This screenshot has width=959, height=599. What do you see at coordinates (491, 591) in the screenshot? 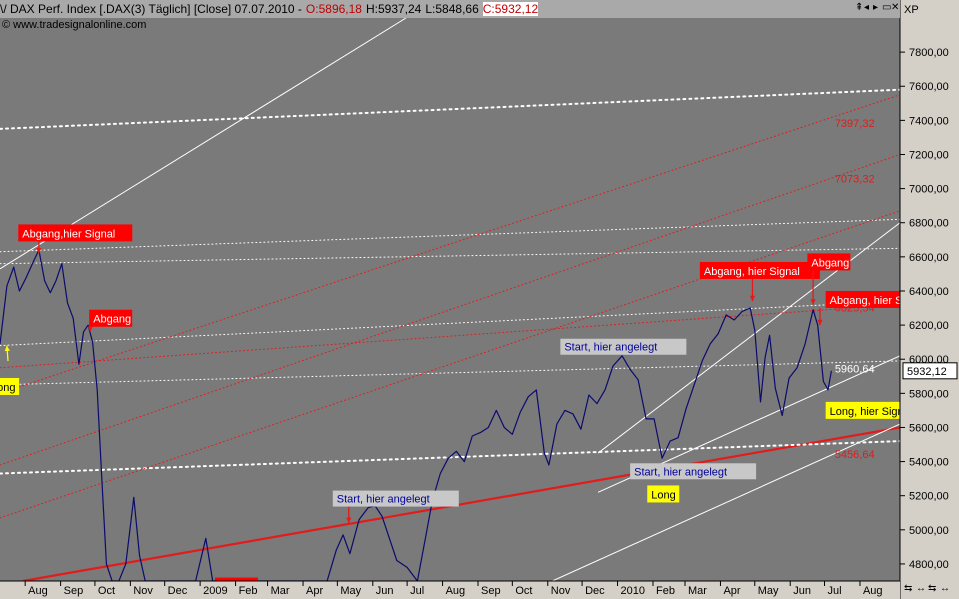
I see `x-tick-label-13: Sep` at bounding box center [491, 591].